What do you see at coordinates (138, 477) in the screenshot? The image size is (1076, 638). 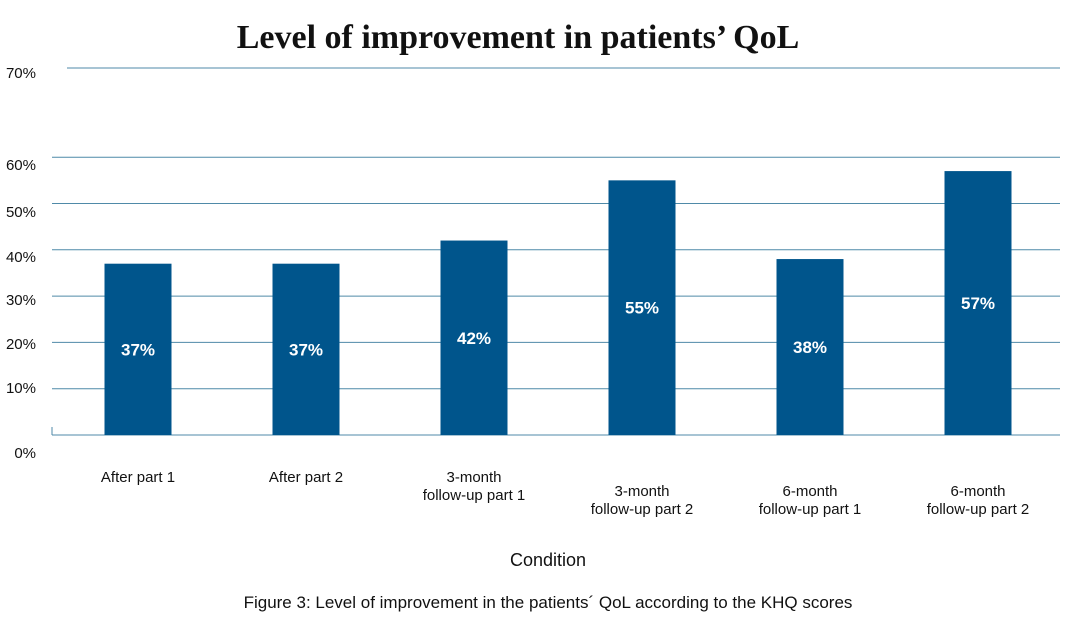 I see `category-label-1: After part 1` at bounding box center [138, 477].